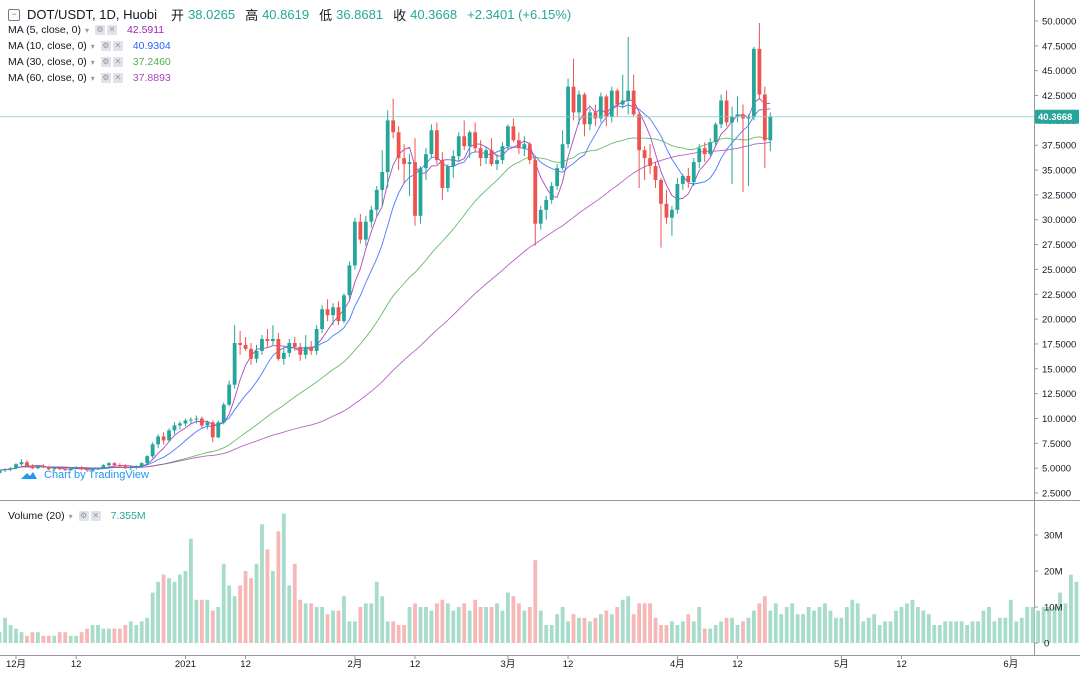 Image resolution: width=1080 pixels, height=675 pixels. What do you see at coordinates (92, 14) in the screenshot?
I see `symbol-title: DOT/USDT, 1D, Huobi` at bounding box center [92, 14].